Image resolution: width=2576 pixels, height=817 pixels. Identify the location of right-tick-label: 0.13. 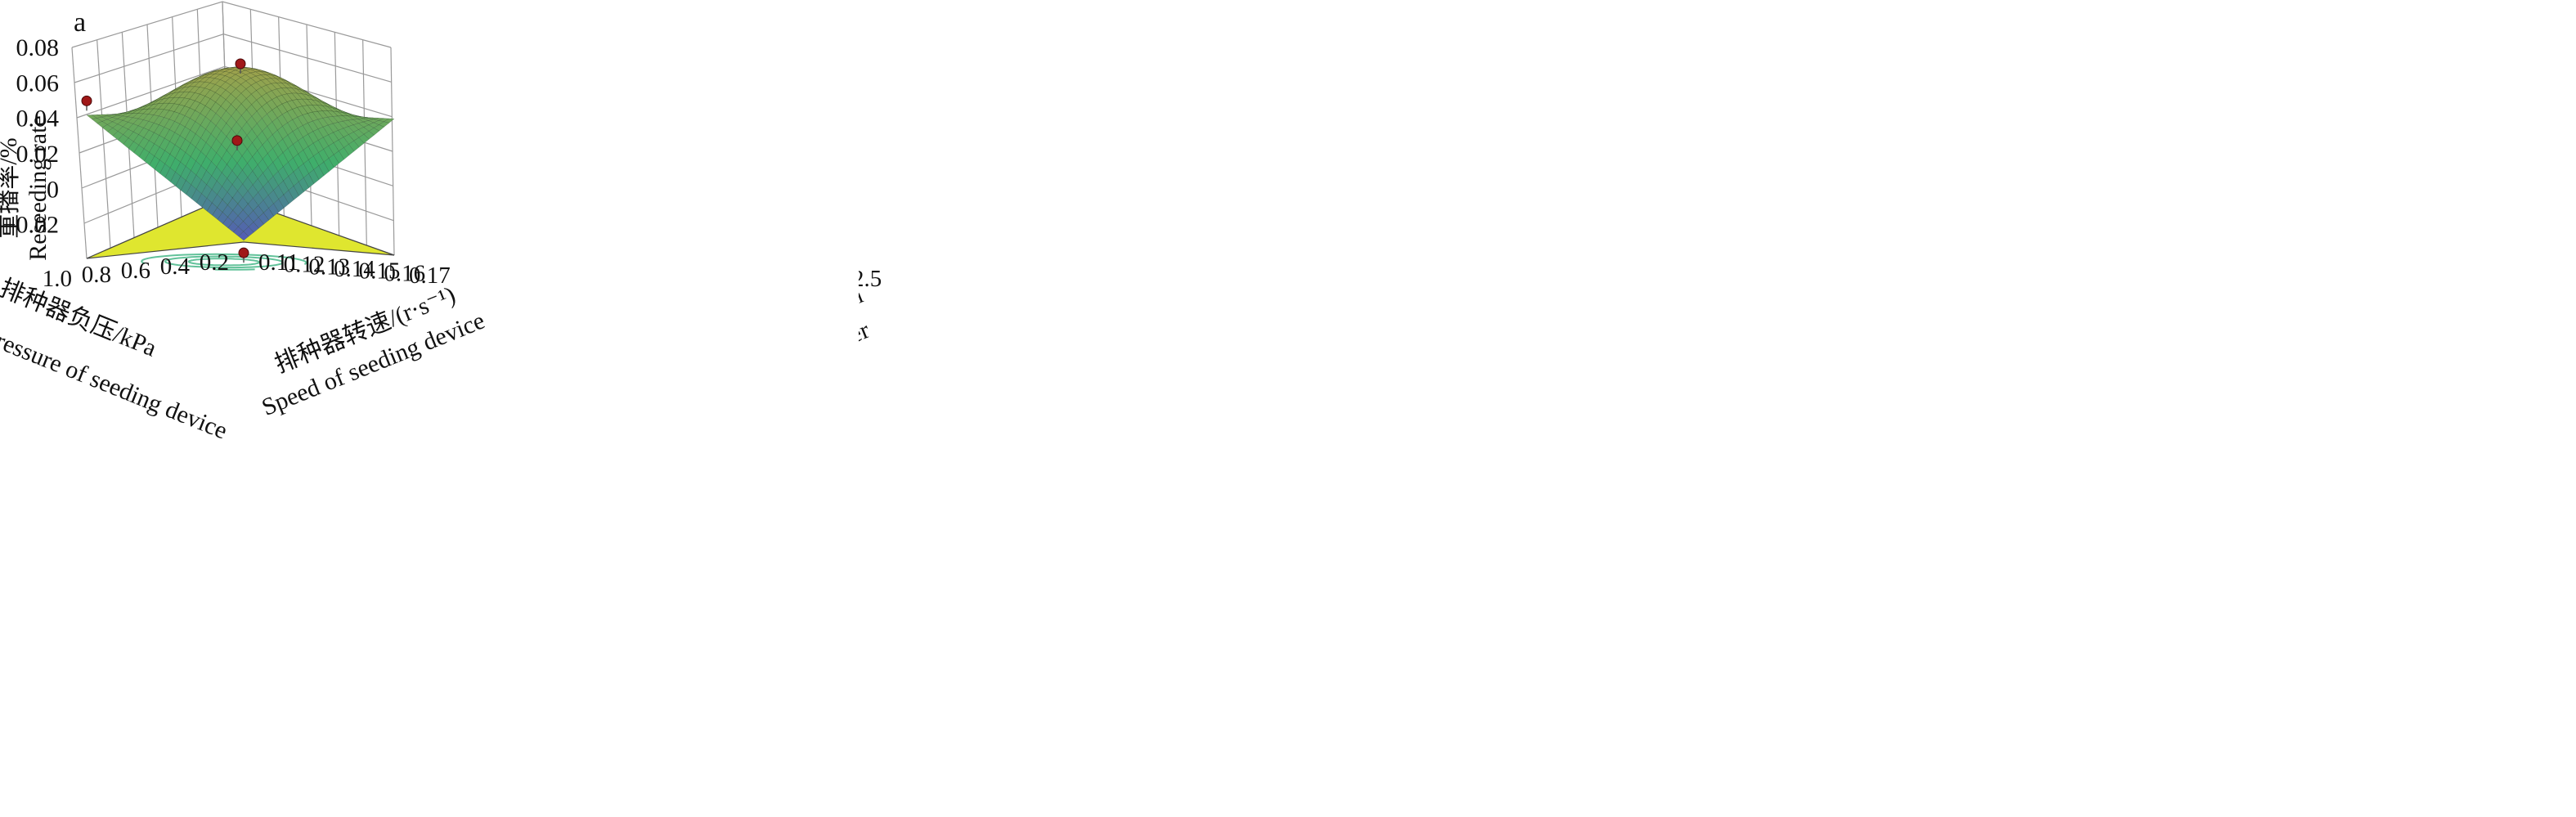
(329, 267).